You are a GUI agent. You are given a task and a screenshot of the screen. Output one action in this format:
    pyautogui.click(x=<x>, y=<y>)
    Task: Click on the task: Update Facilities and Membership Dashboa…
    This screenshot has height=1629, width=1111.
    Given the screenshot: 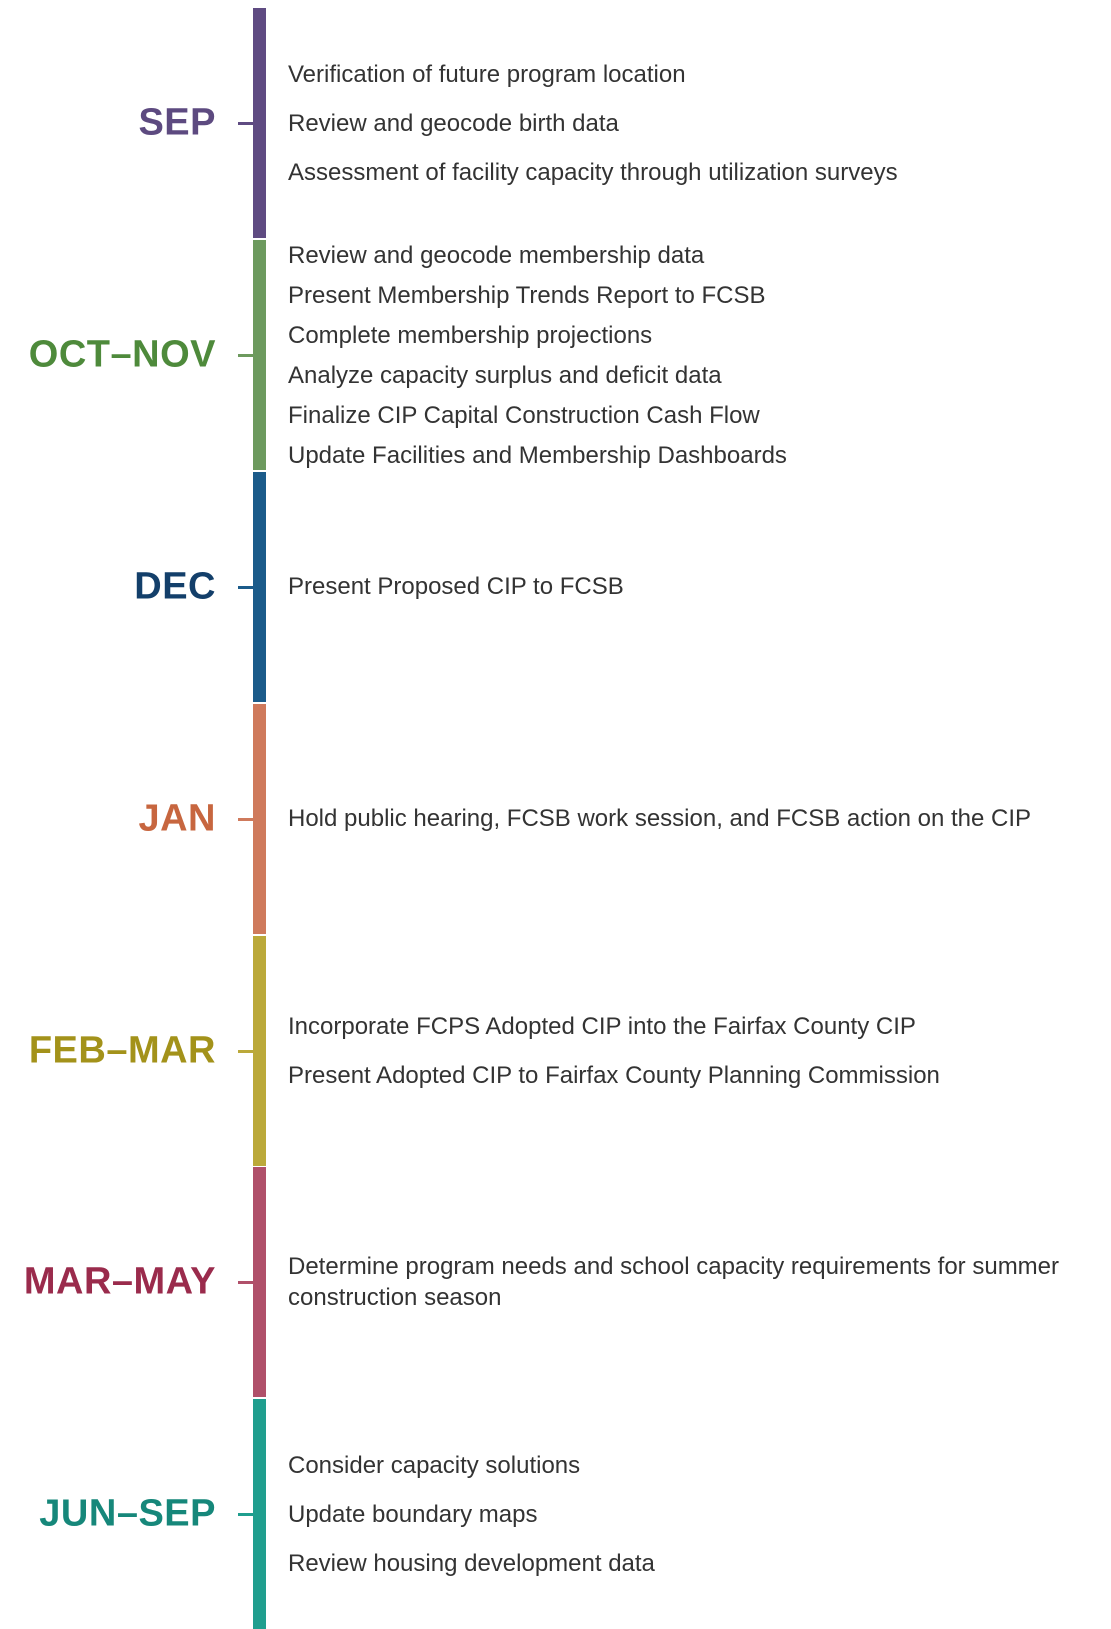 What is the action you would take?
    pyautogui.click(x=537, y=455)
    